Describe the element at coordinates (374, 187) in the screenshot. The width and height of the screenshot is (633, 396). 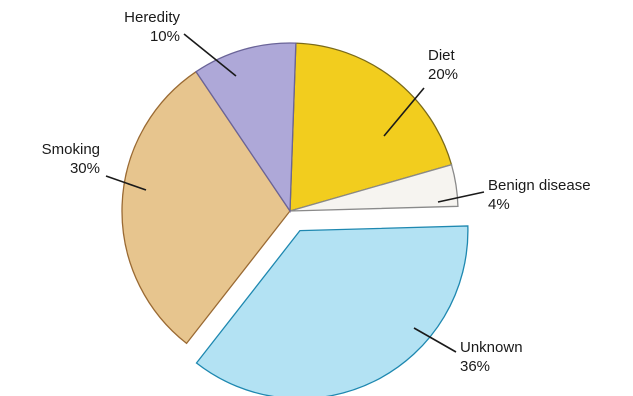
I see `slice-benign-disease` at that location.